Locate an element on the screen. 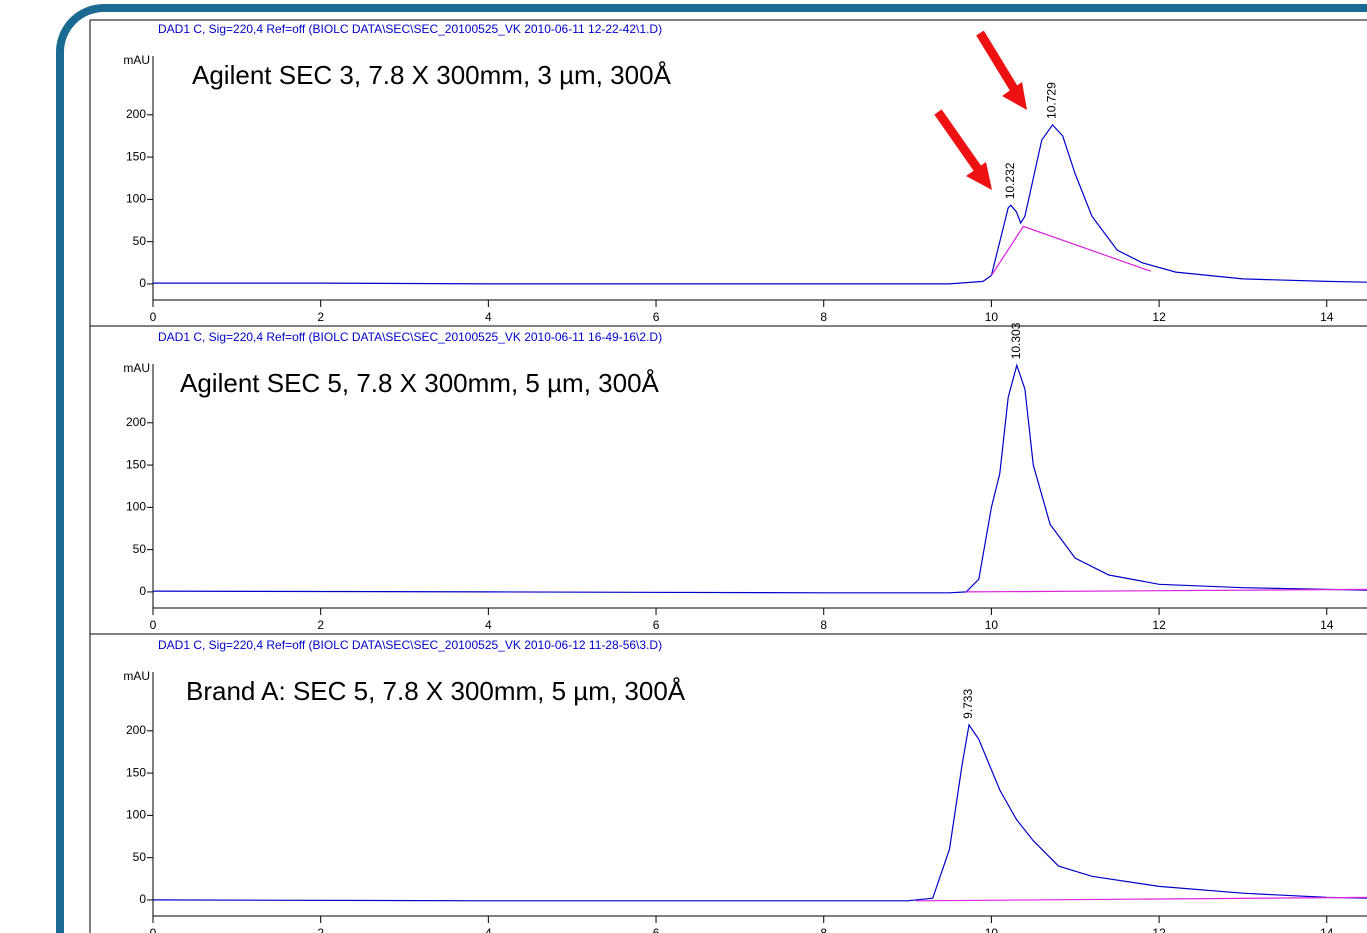 This screenshot has width=1367, height=933. peak-label: 10.232 is located at coordinates (1010, 180).